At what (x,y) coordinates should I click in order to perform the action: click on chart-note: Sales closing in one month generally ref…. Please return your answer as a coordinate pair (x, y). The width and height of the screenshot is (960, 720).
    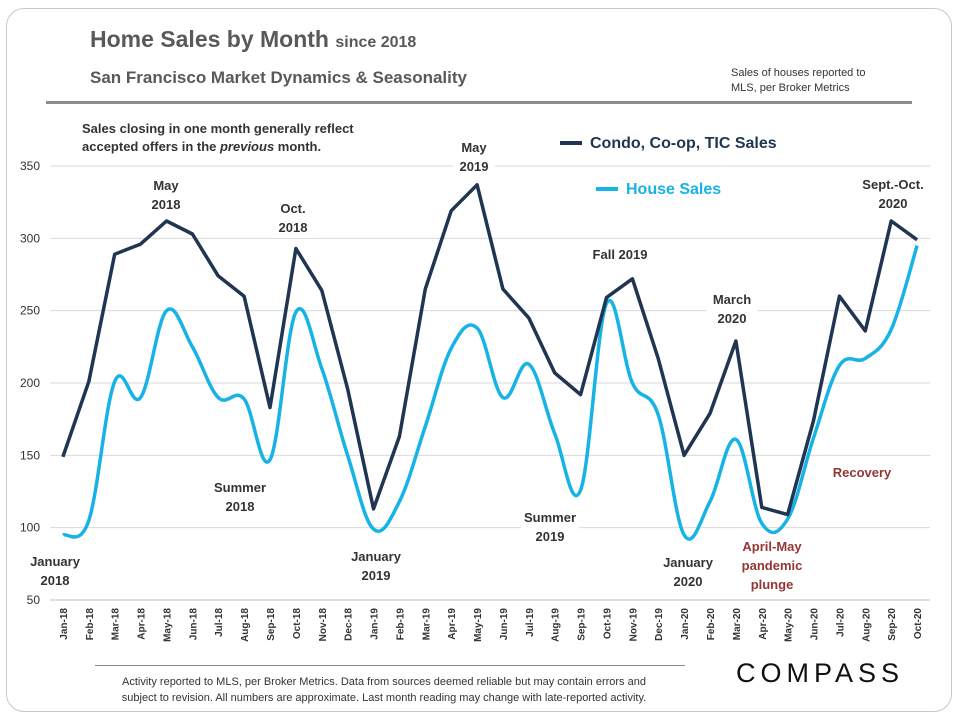
    Looking at the image, I should click on (218, 138).